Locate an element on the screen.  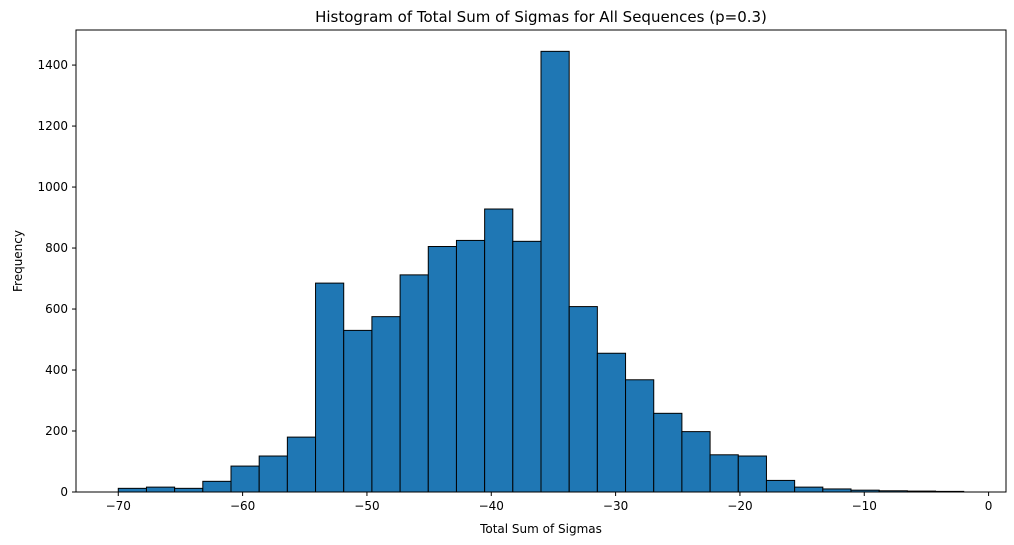
y-tick-label: 200 is located at coordinates (56, 431).